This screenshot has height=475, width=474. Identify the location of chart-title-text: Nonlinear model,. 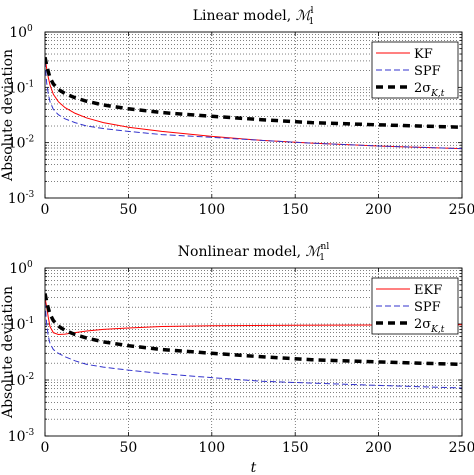
(242, 252).